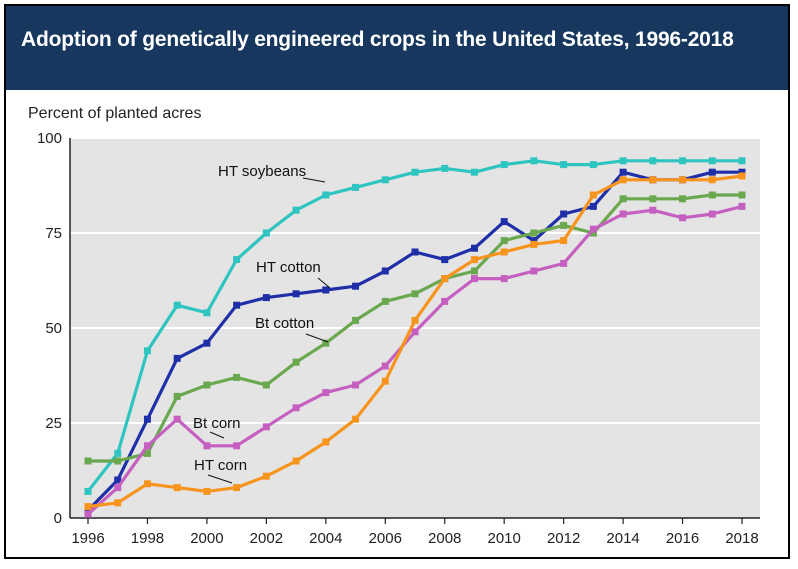 The width and height of the screenshot is (798, 569). I want to click on x-tick-label: 2004, so click(325, 538).